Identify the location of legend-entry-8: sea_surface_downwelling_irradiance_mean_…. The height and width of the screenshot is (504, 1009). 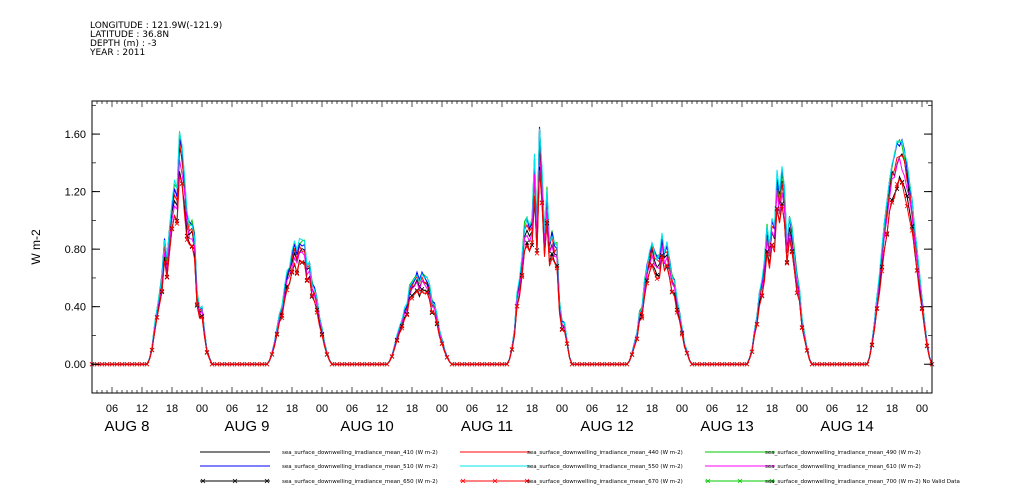
(862, 482).